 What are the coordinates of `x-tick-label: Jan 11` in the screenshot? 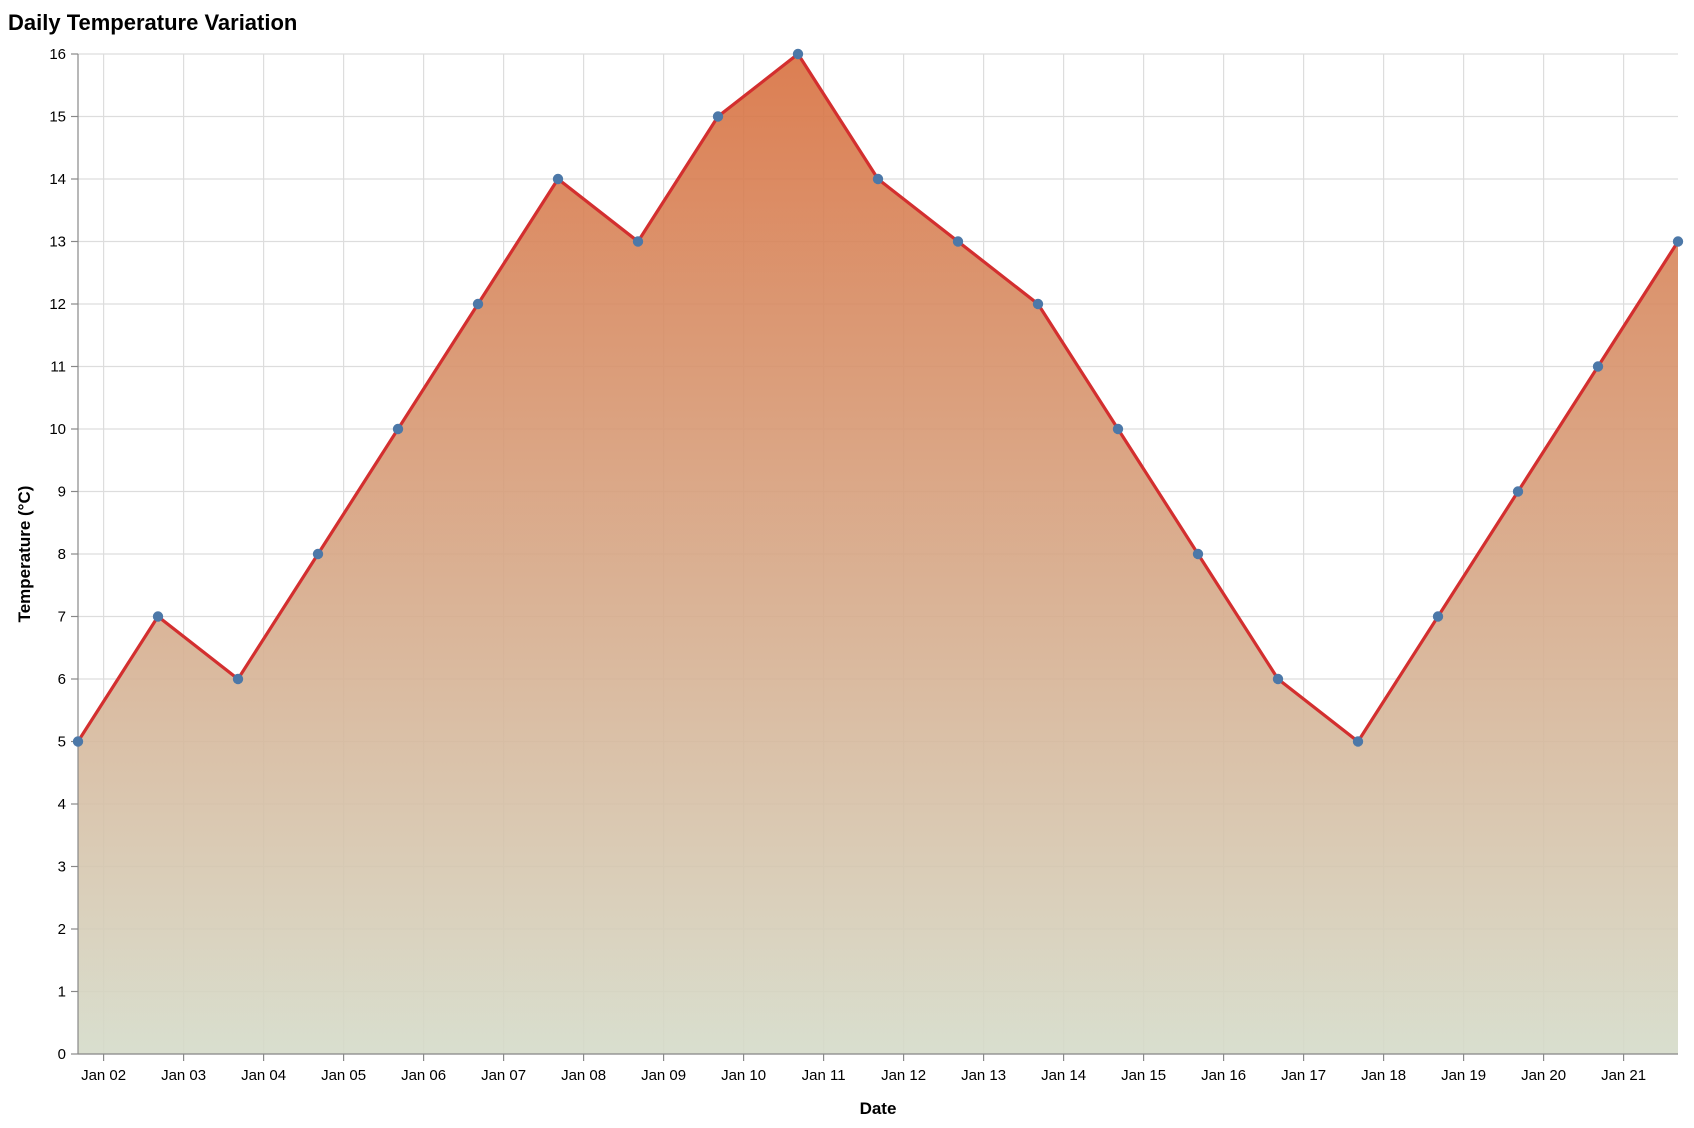 It's located at (824, 1075).